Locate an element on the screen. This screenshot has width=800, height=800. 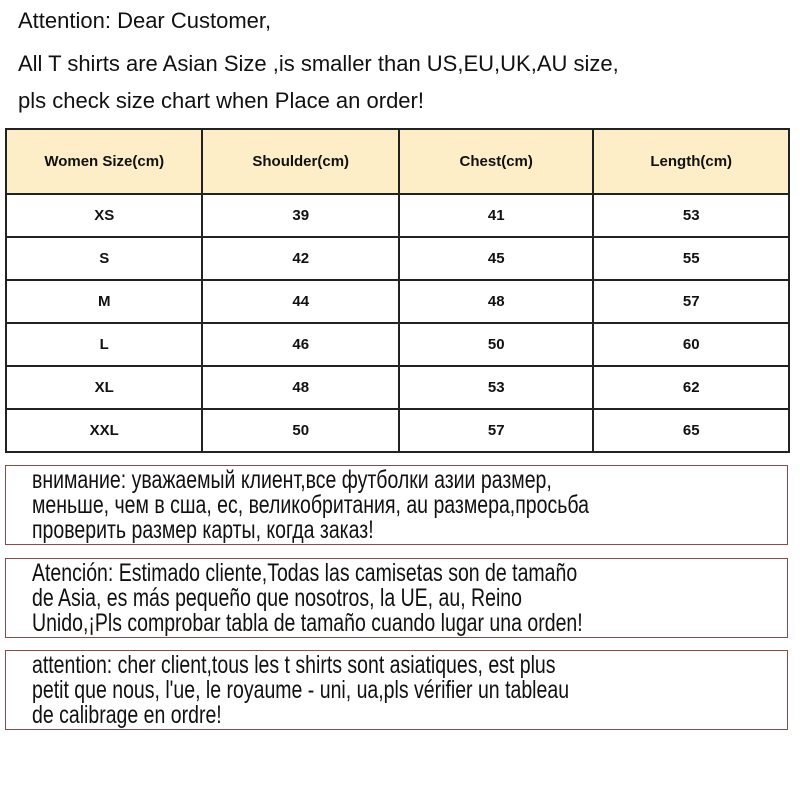
header-chest: Chest(cm) is located at coordinates (496, 161).